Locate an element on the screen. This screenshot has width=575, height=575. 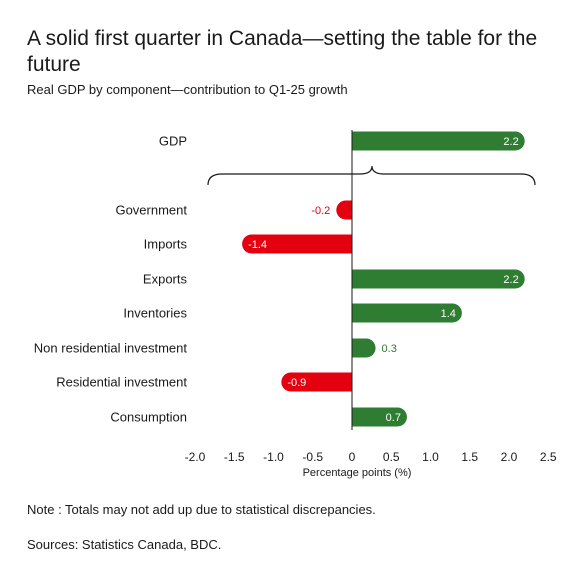
x-axis: -2.0 -1.5 -1.0 -0.5 0 0.5 1.0 1.5 2.0 2.5 is located at coordinates (371, 457).